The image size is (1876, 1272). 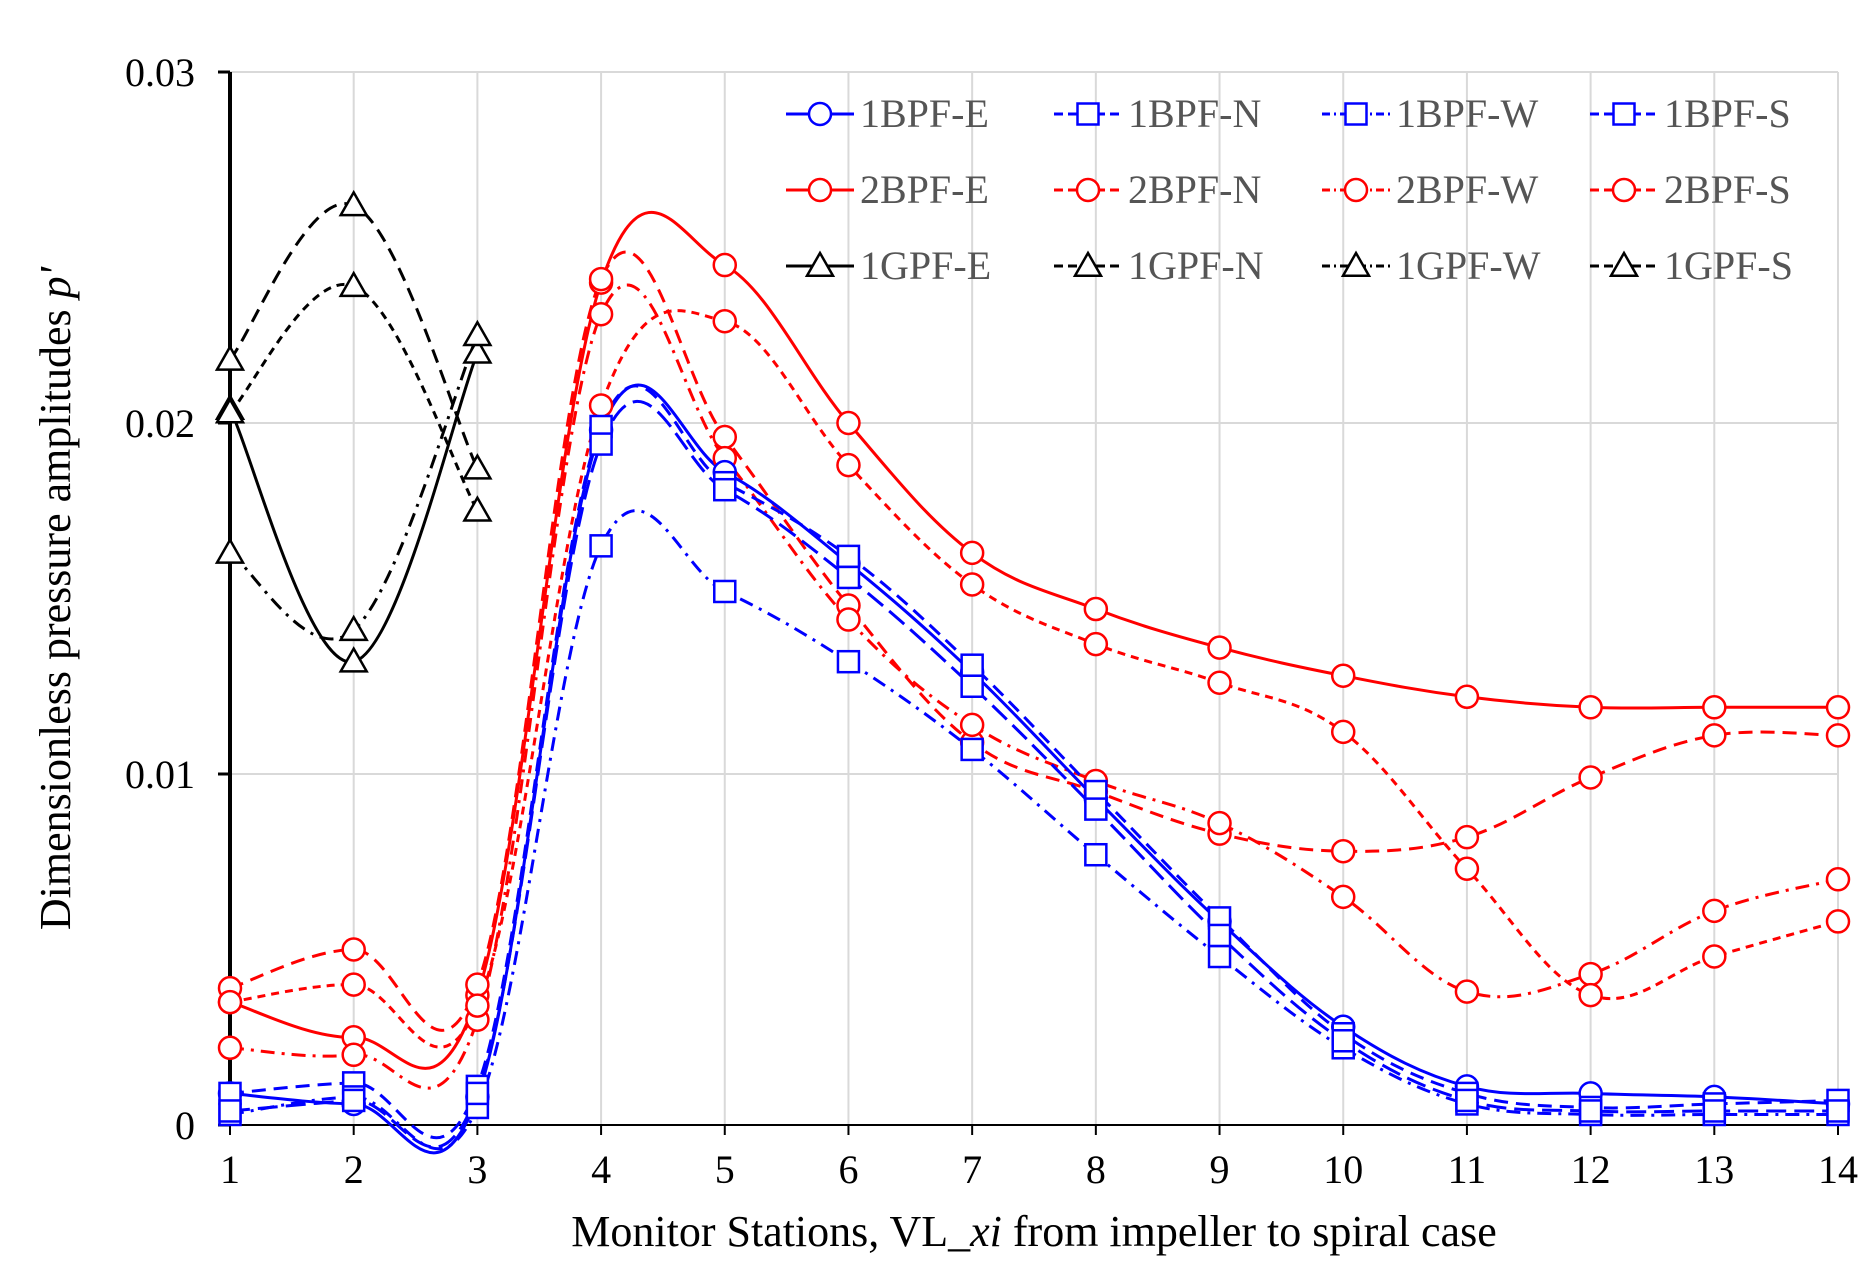 I want to click on legend-item: 1GPF-E, so click(x=888, y=265).